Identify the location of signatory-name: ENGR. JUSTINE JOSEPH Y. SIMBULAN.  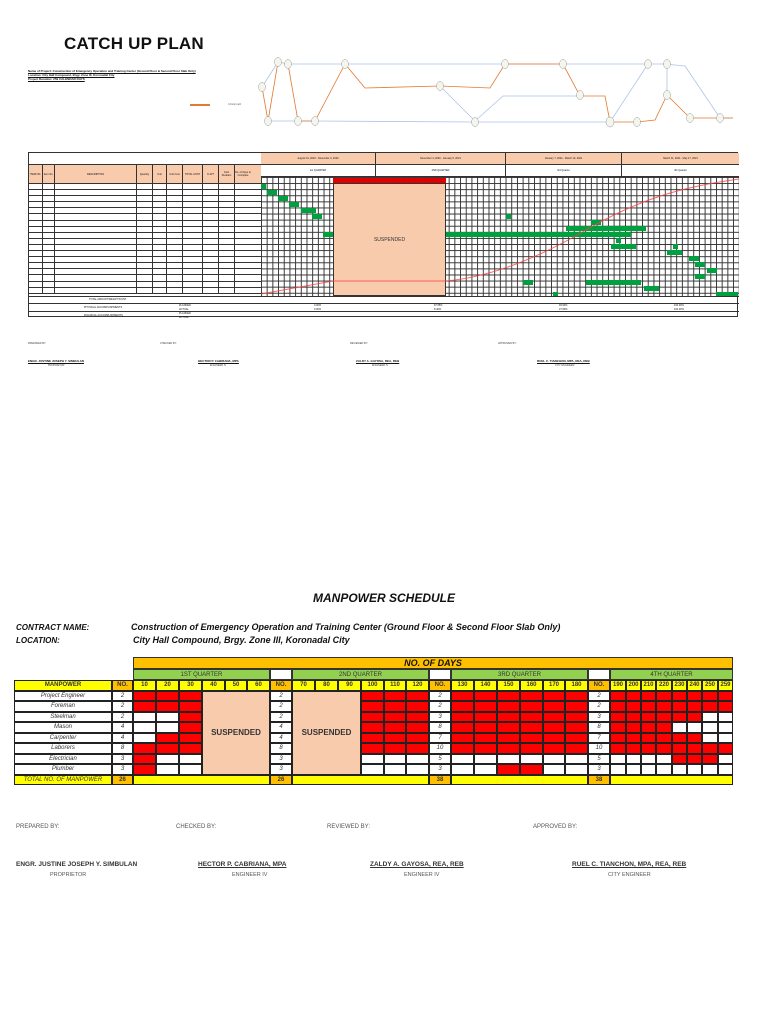
(56, 361).